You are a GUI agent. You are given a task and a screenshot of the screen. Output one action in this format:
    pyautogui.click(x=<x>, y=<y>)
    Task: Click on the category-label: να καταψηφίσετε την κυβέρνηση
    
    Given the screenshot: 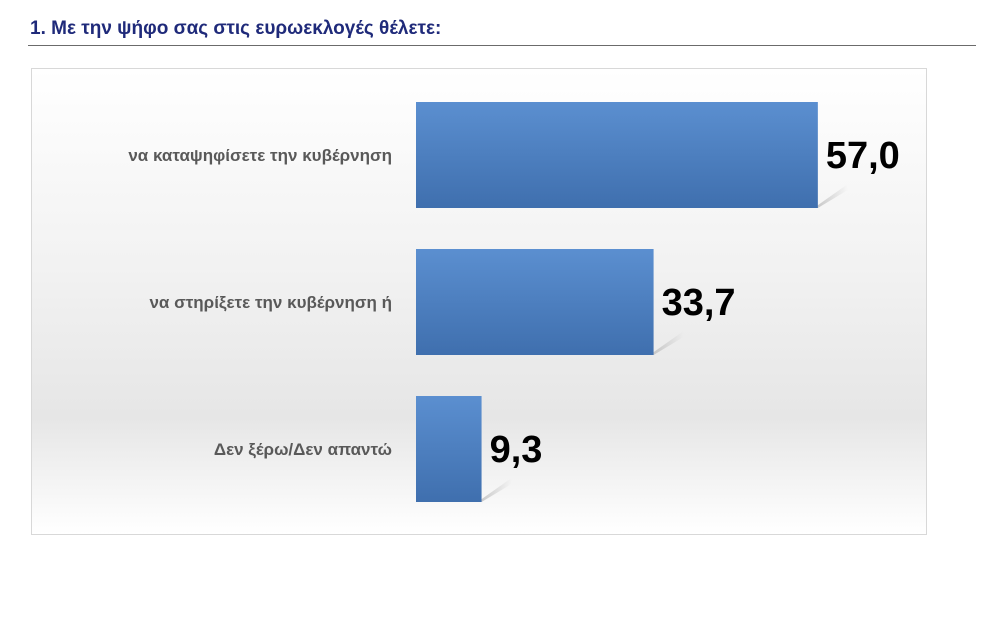 What is the action you would take?
    pyautogui.click(x=260, y=155)
    